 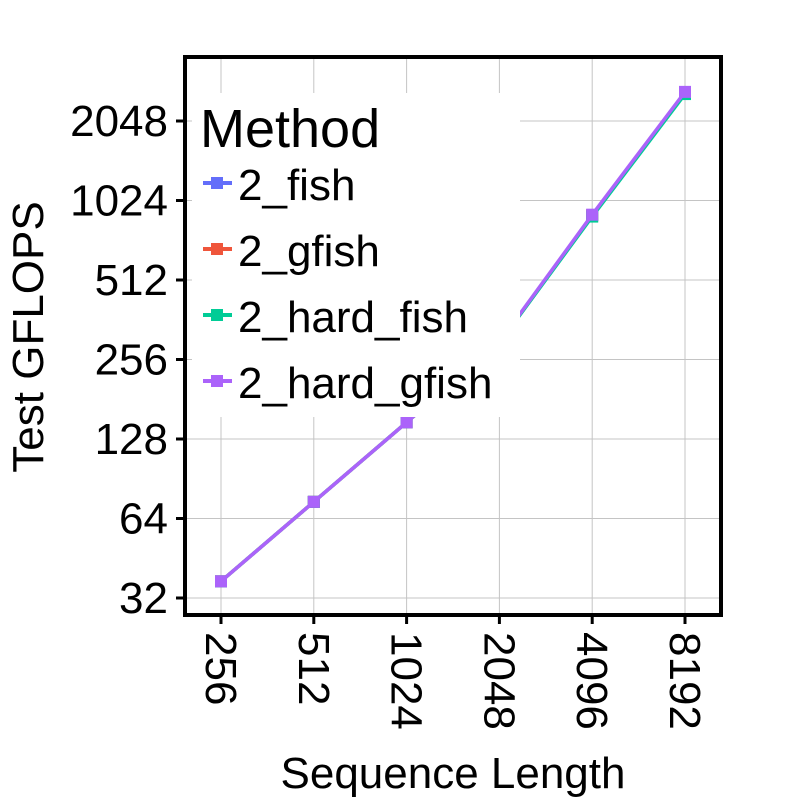 What do you see at coordinates (365, 383) in the screenshot?
I see `legend-label: 2_hard_gfish` at bounding box center [365, 383].